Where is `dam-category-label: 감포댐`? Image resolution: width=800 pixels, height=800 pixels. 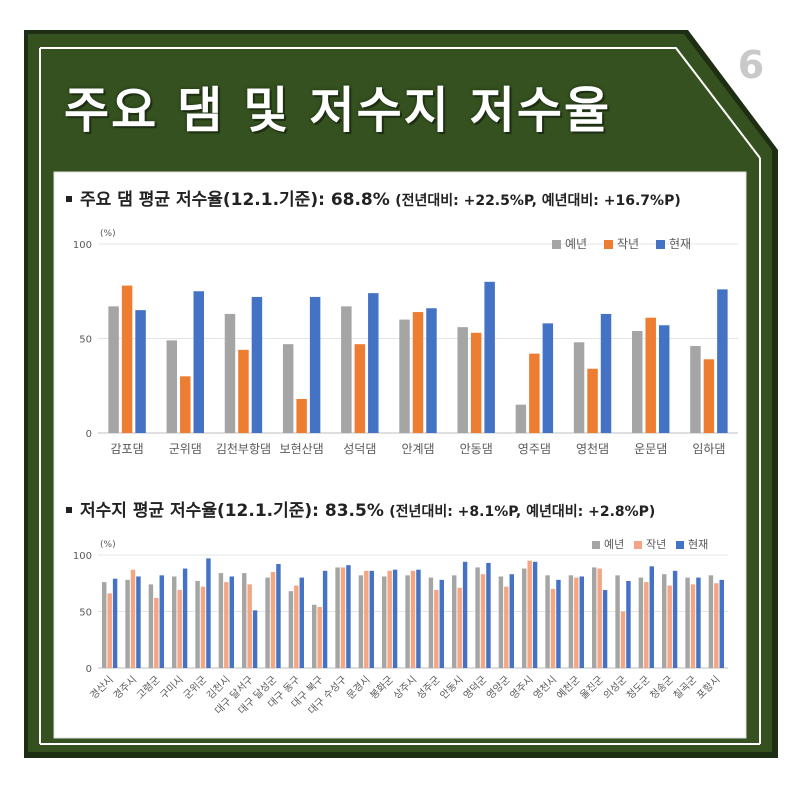
dam-category-label: 감포댐 is located at coordinates (127, 449).